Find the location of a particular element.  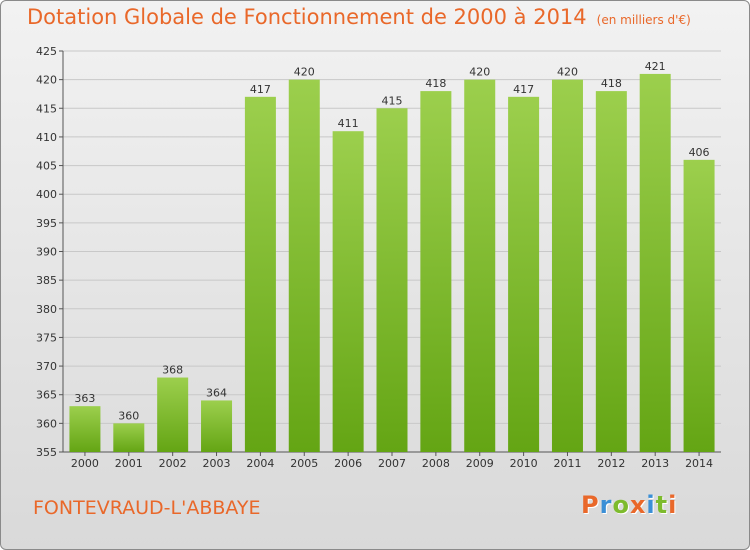

x-tick-label: 2008 is located at coordinates (436, 463).